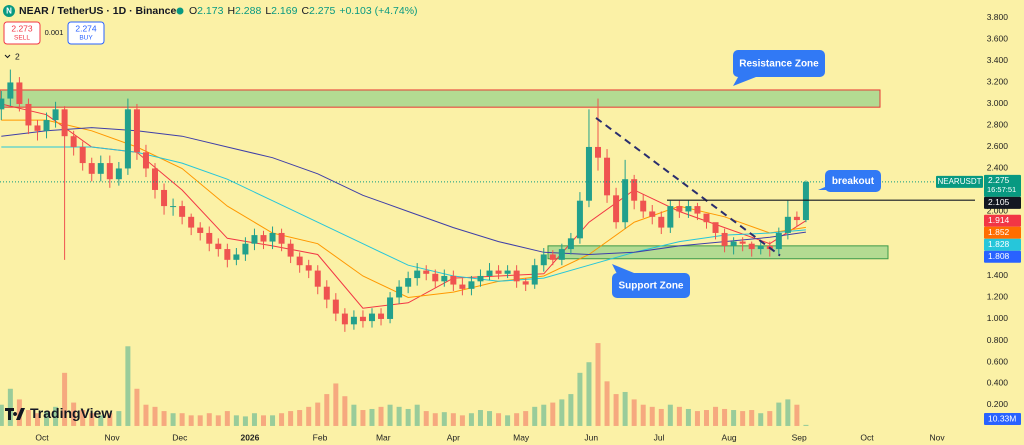 The width and height of the screenshot is (1024, 445). I want to click on ohlc-key: O, so click(193, 11).